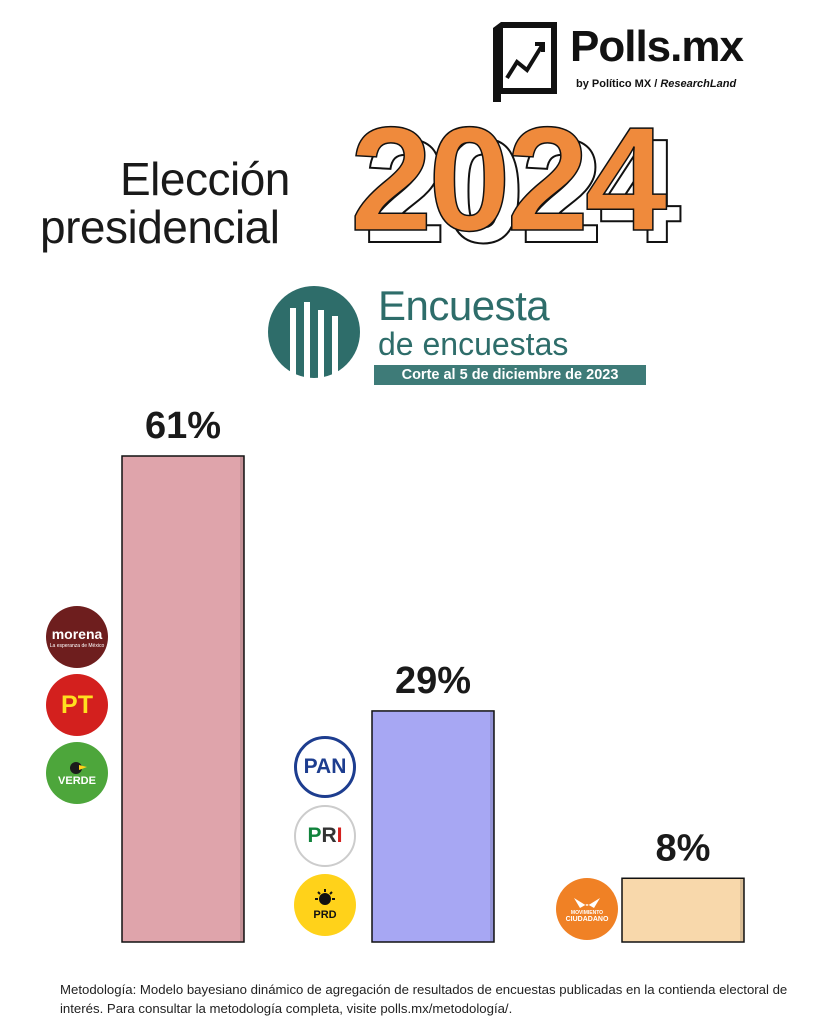  Describe the element at coordinates (617, 84) in the screenshot. I see `byline-prefix: by Político MX /` at that location.